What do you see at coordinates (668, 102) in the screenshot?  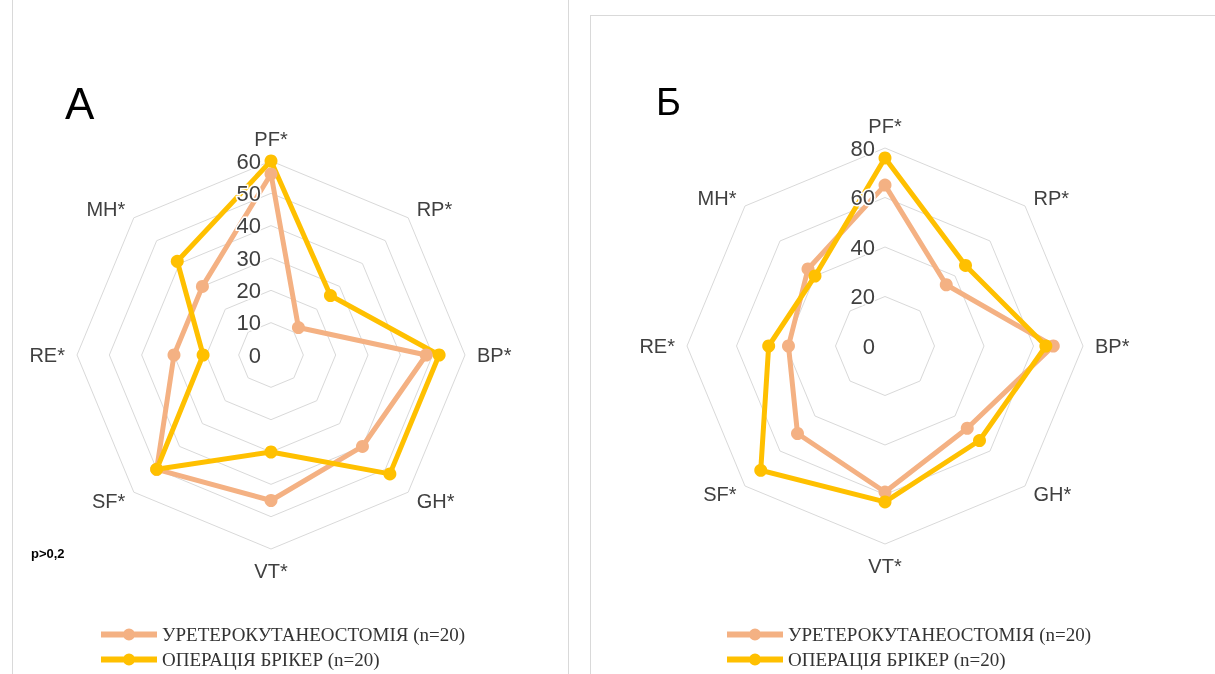 I see `chart-title: Б` at bounding box center [668, 102].